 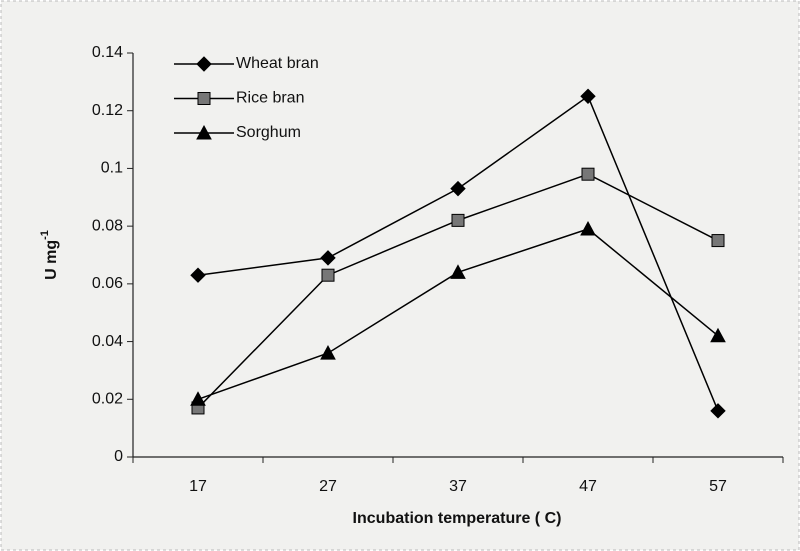 What do you see at coordinates (588, 486) in the screenshot?
I see `x-tick-label: 47` at bounding box center [588, 486].